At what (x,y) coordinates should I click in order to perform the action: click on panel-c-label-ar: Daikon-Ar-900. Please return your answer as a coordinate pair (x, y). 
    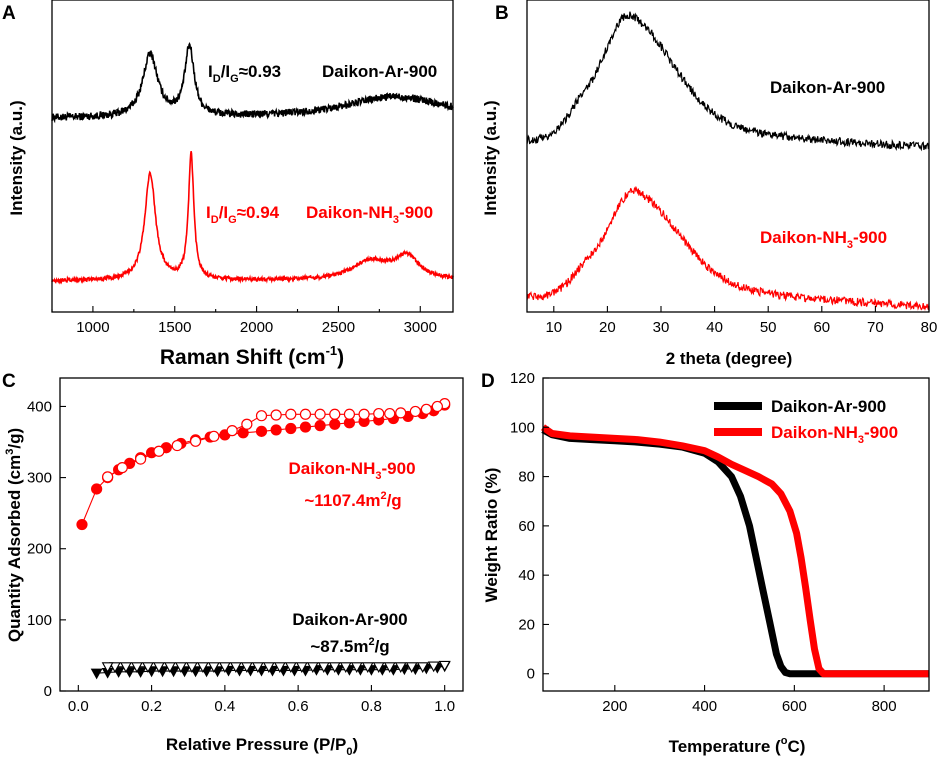
    Looking at the image, I should click on (349, 619).